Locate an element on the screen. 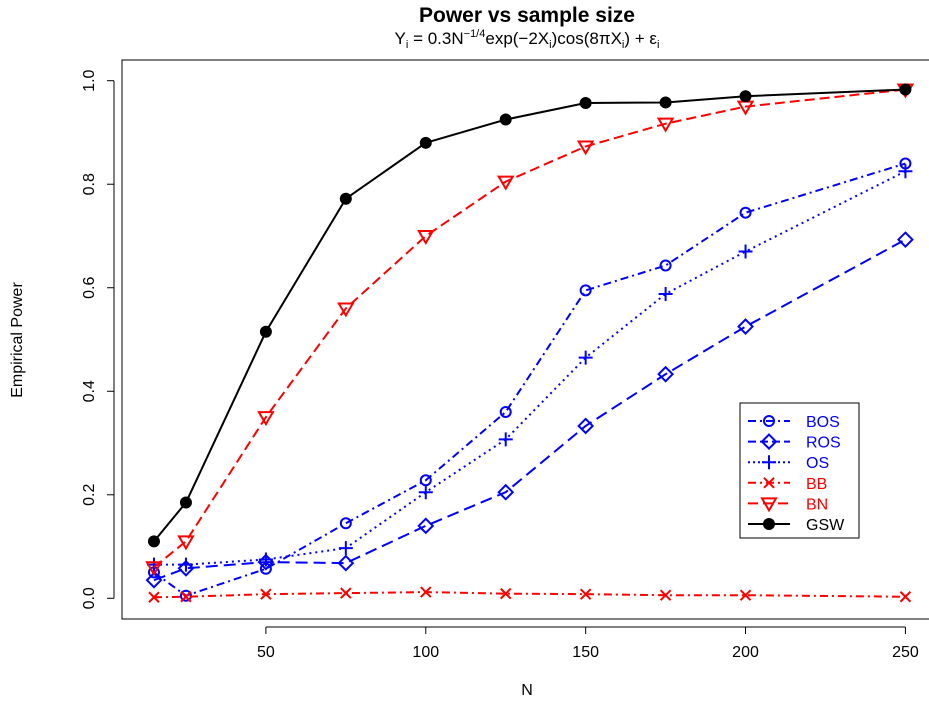  x-axis: 50 100 150 200 250 is located at coordinates (588, 643).